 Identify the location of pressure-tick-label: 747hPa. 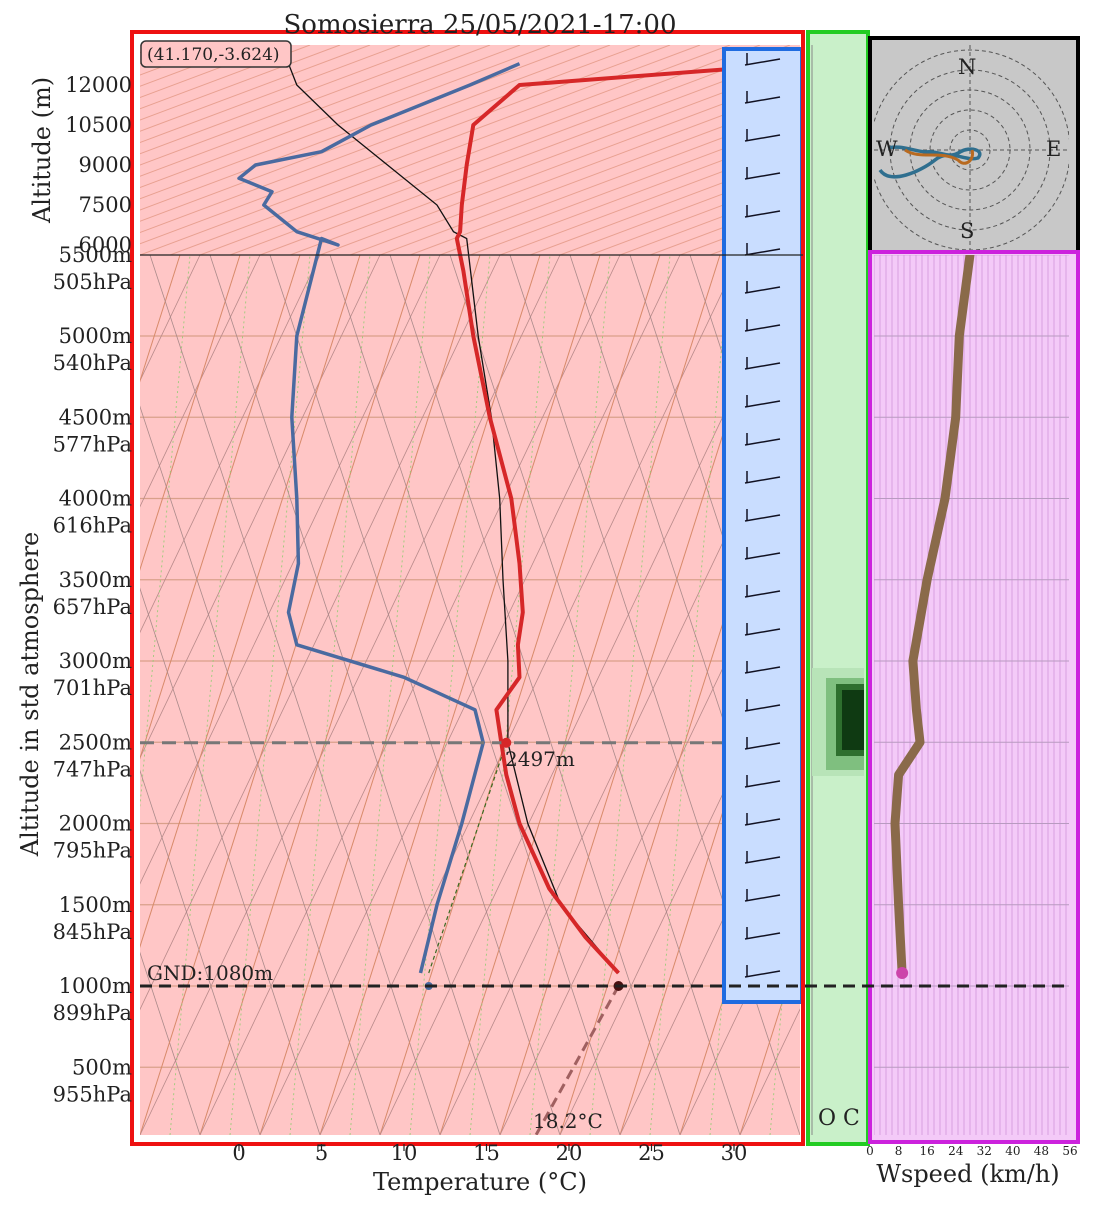
(92, 769).